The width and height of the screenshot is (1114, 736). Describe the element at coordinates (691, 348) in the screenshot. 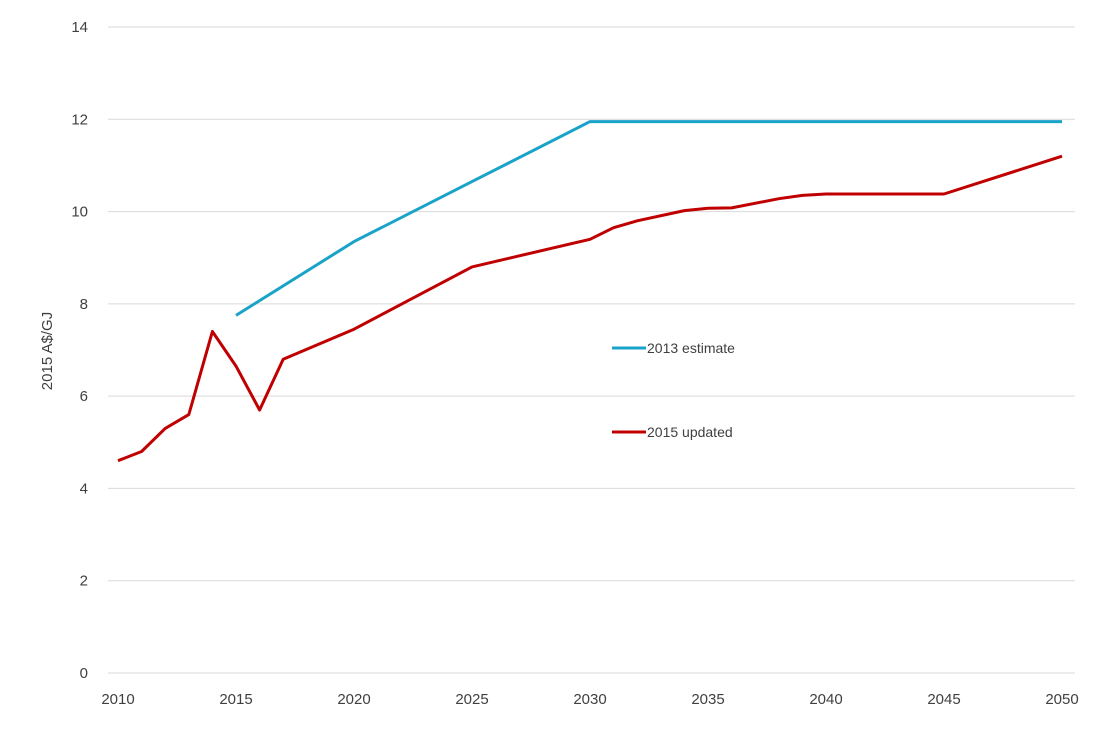

I see `legend-label-0: 2013 estimate` at that location.